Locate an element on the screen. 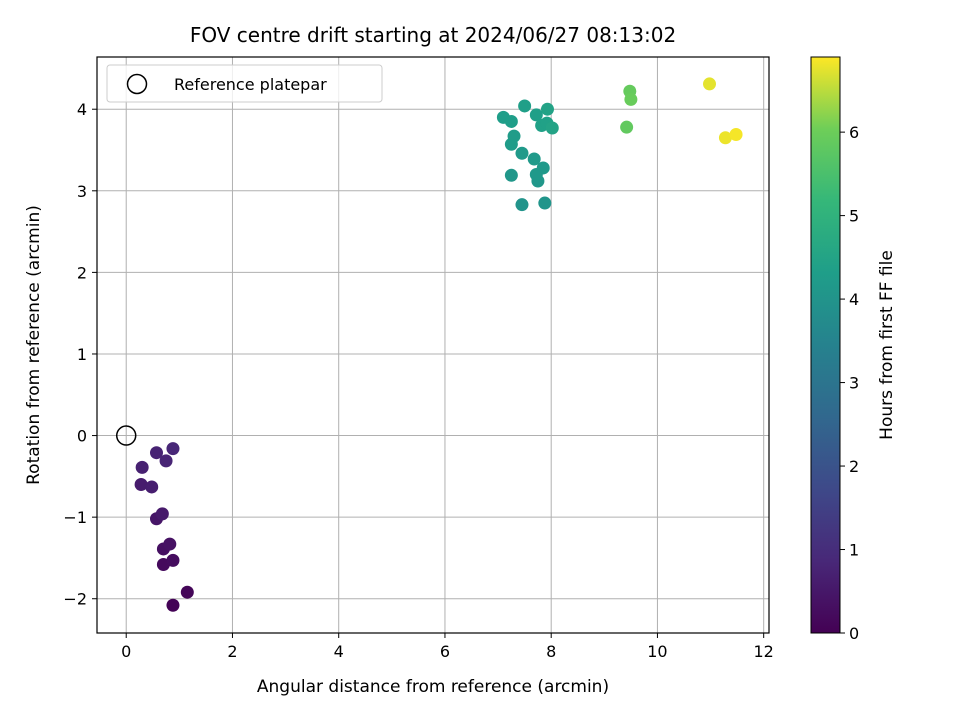  y-tick-label: 1 is located at coordinates (82, 354).